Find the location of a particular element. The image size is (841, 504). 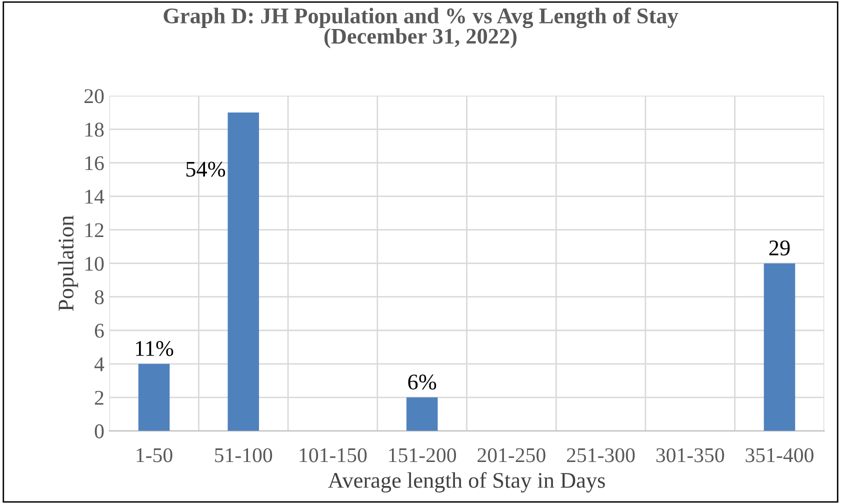

annotation: 54% is located at coordinates (206, 169).